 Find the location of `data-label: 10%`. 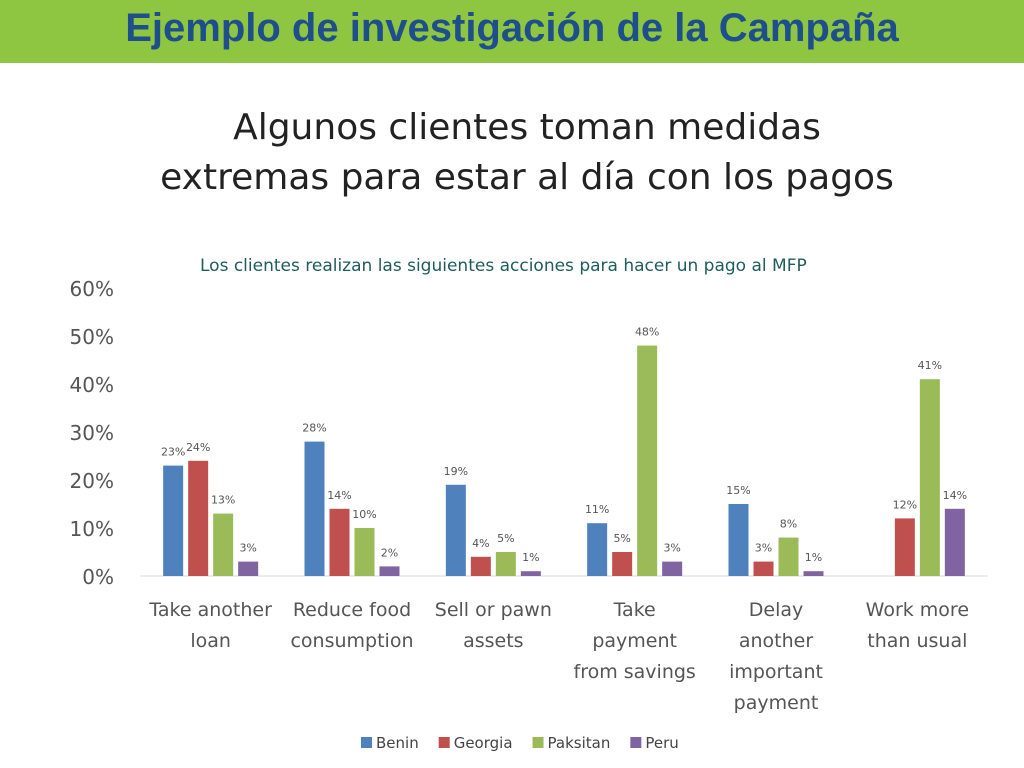

data-label: 10% is located at coordinates (364, 514).